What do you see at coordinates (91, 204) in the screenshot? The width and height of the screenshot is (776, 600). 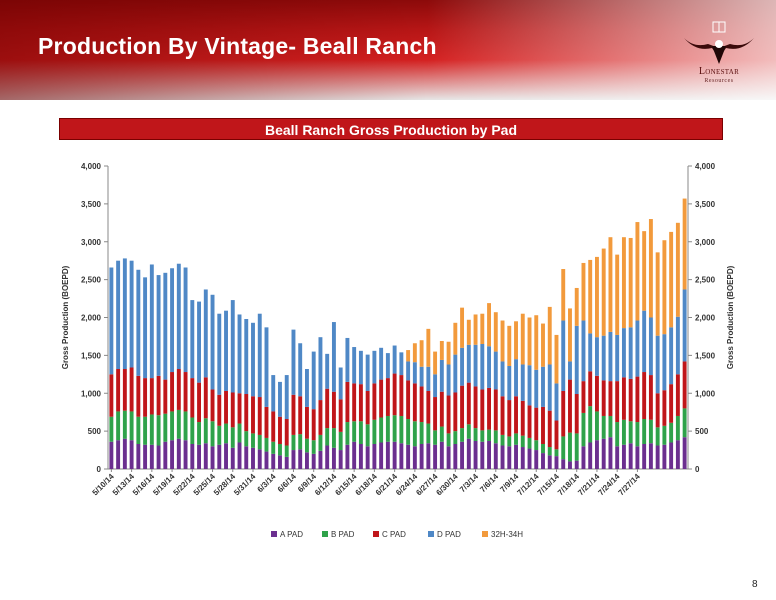 I see `y-tick-label-left: 3,500` at bounding box center [91, 204].